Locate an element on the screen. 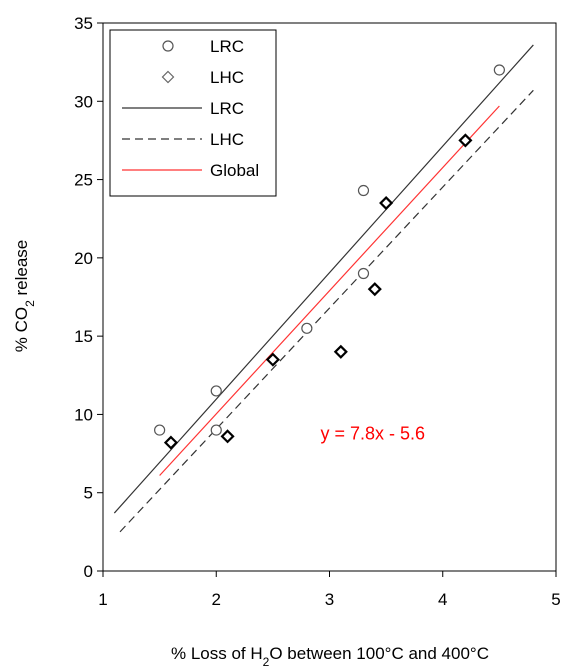 This screenshot has height=668, width=568. legend-diamond-marker is located at coordinates (168, 77).